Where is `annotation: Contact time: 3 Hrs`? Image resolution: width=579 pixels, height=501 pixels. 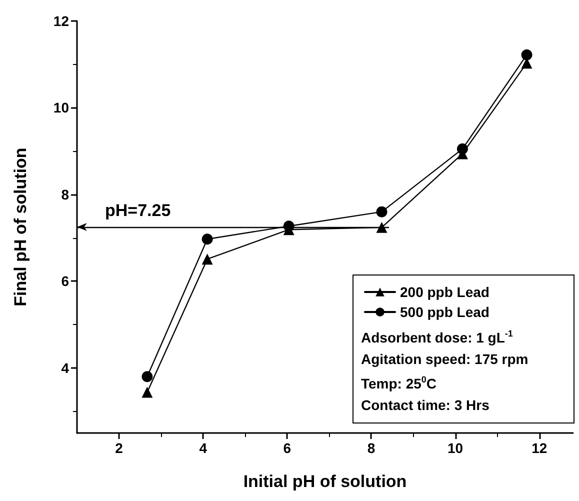 annotation: Contact time: 3 Hrs is located at coordinates (425, 405).